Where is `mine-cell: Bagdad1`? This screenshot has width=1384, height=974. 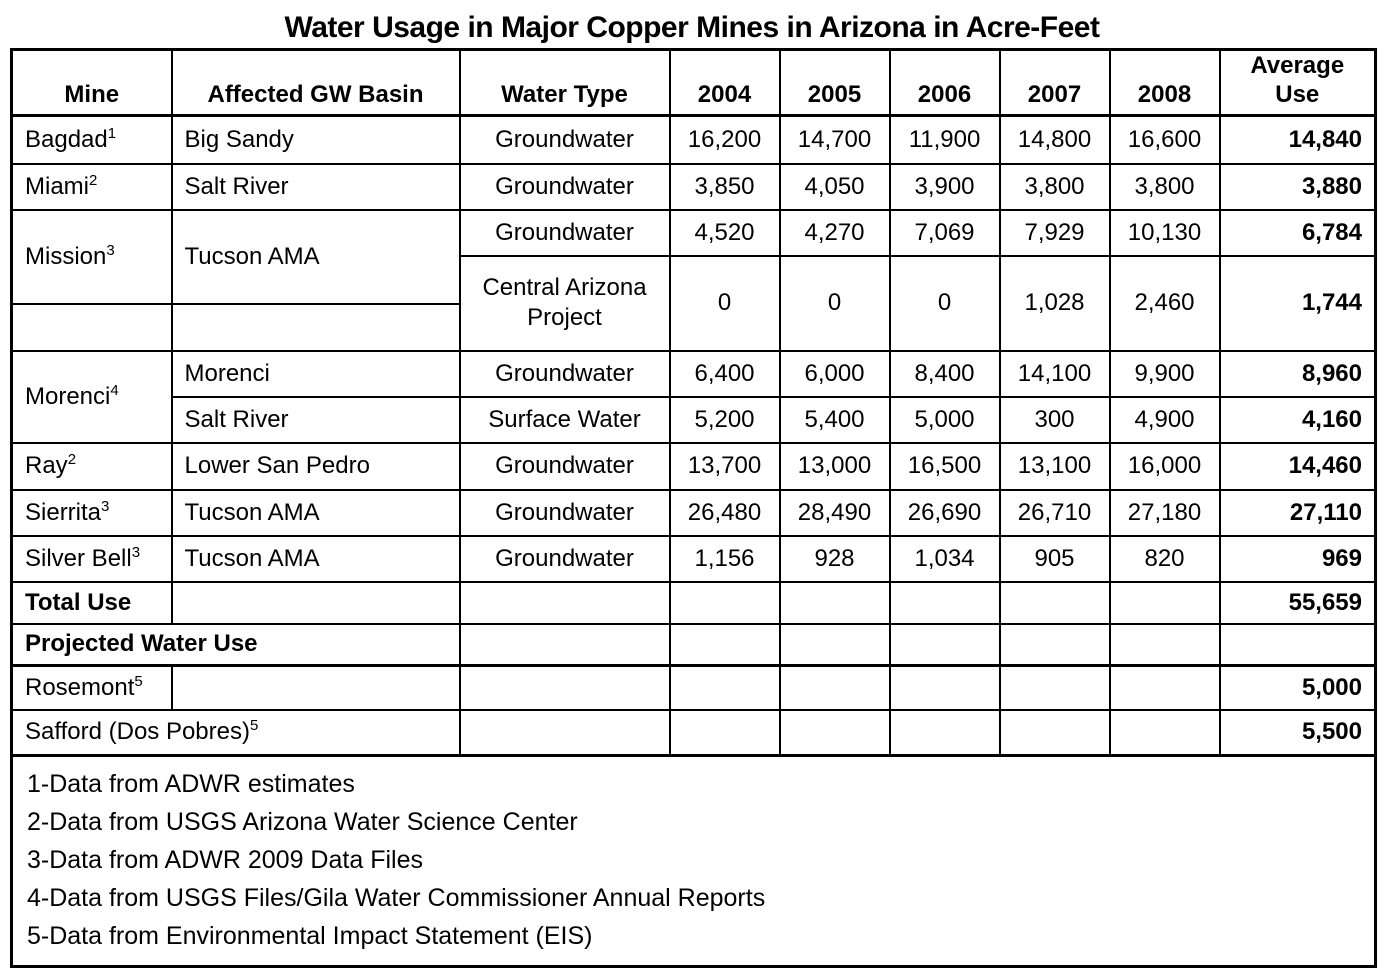
mine-cell: Bagdad1 is located at coordinates (91, 139).